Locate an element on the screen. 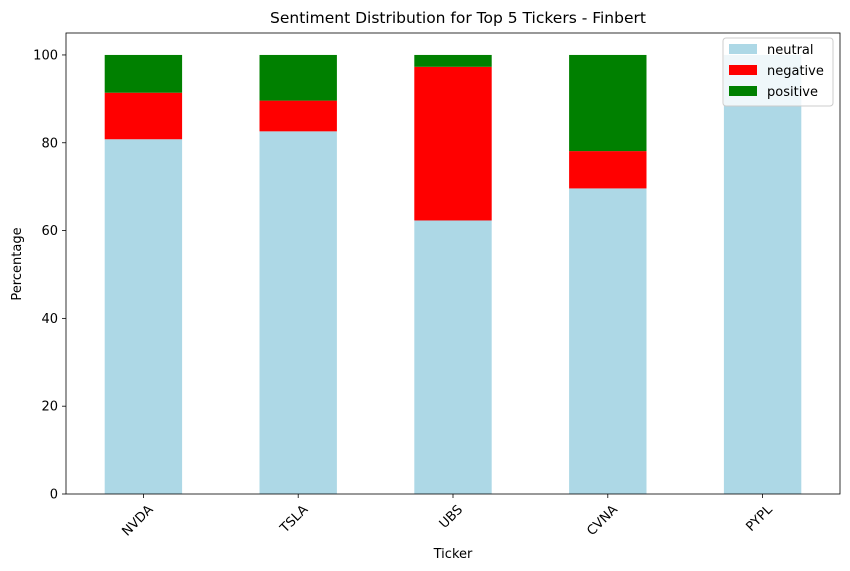  bar-positive-cvna is located at coordinates (608, 103).